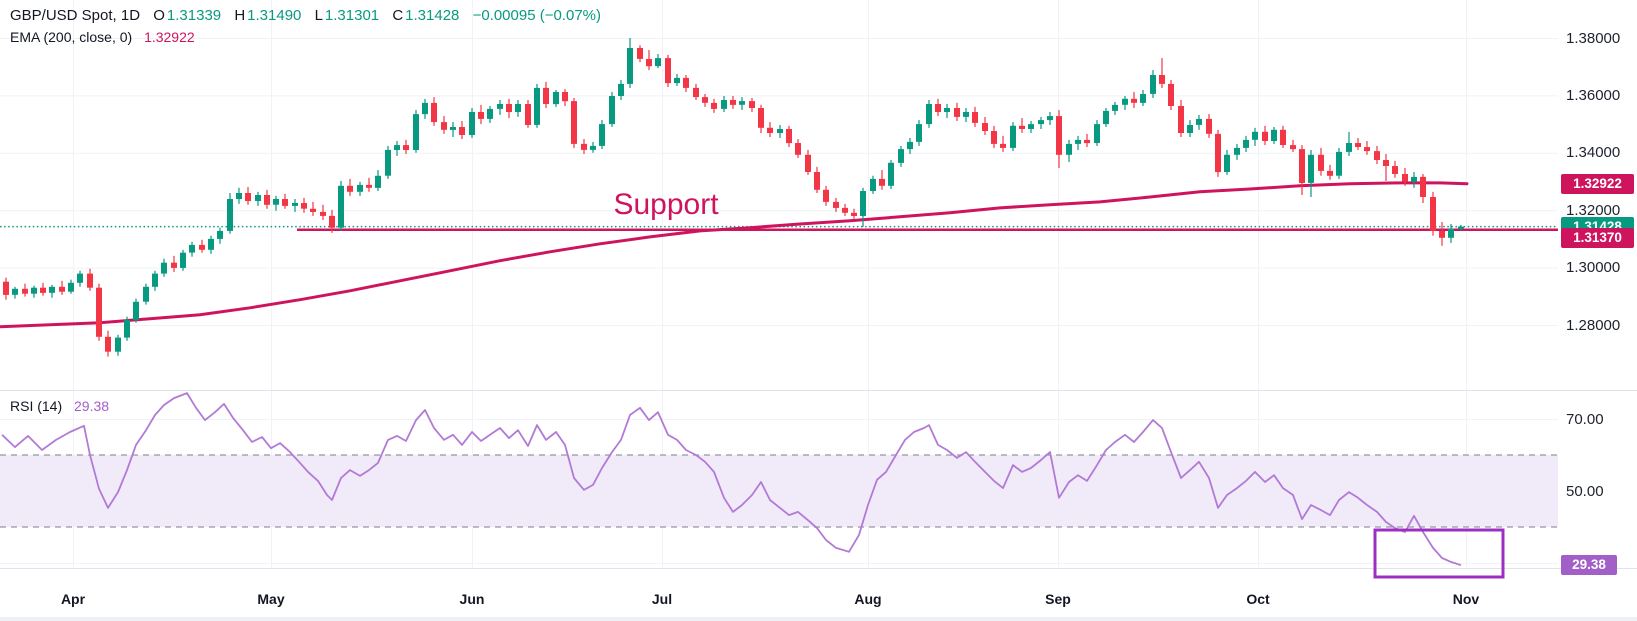  What do you see at coordinates (73, 599) in the screenshot?
I see `time-axis-month-label: Apr` at bounding box center [73, 599].